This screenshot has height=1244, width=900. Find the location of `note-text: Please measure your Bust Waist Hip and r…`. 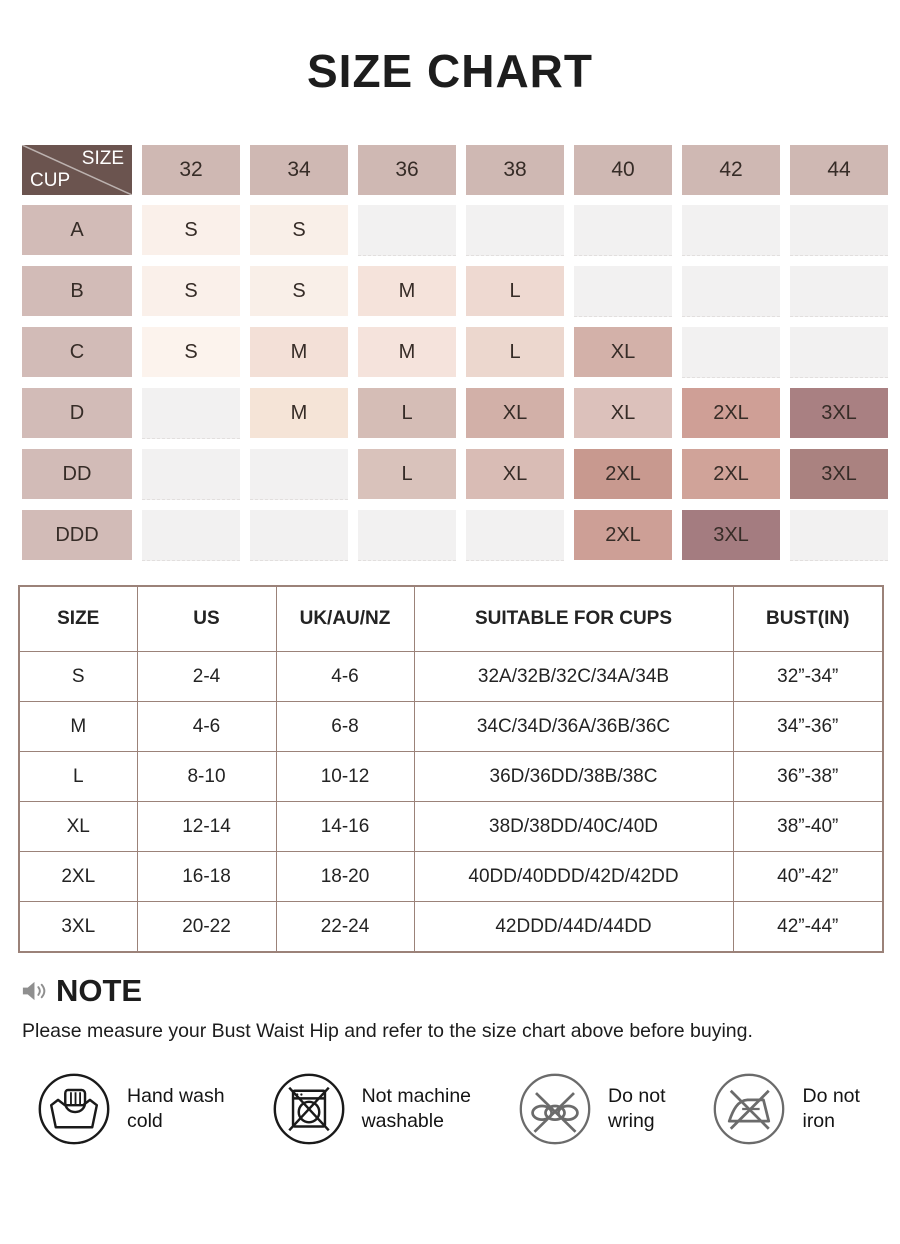

note-text: Please measure your Bust Waist Hip and r… is located at coordinates (387, 1031).